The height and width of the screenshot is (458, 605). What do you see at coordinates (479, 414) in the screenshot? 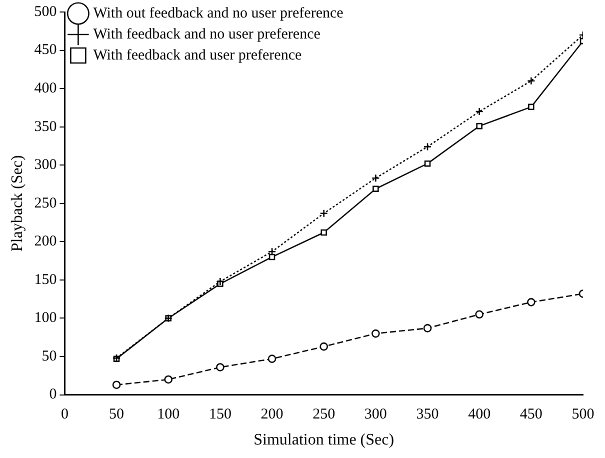
I see `x-tick-label: 400` at bounding box center [479, 414].